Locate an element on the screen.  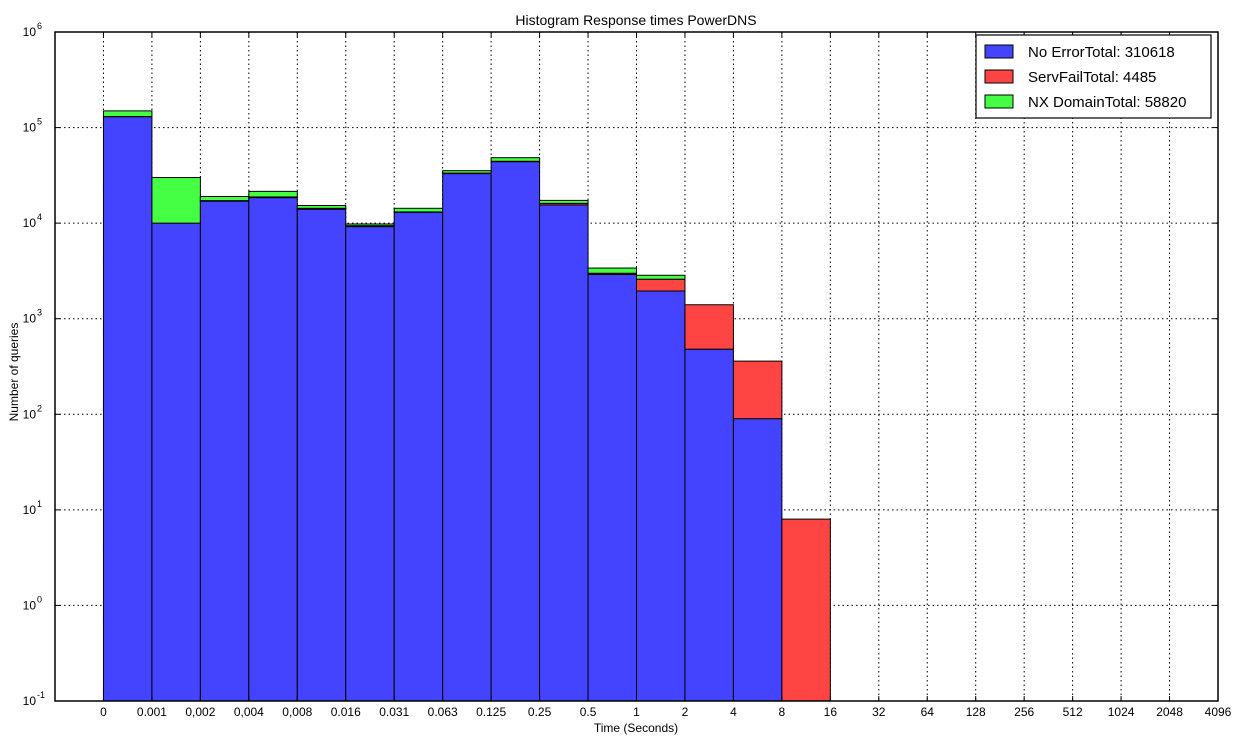
x-tick-label: 8 is located at coordinates (782, 712).